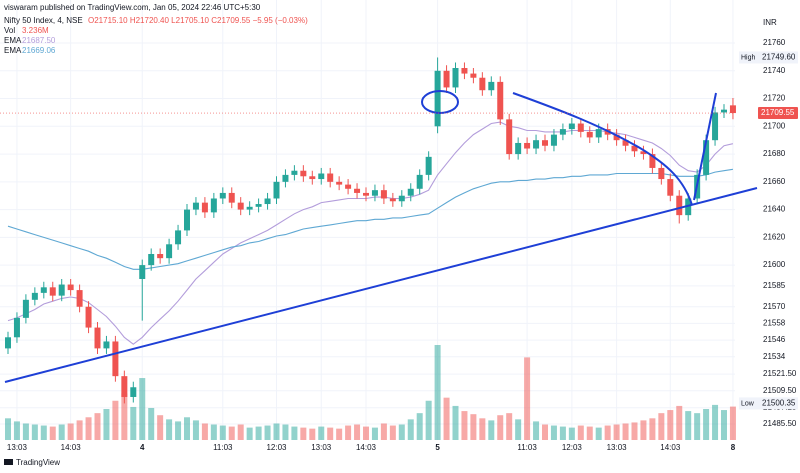 This screenshot has width=800, height=473. Describe the element at coordinates (602, 149) in the screenshot. I see `curve-drawing` at that location.